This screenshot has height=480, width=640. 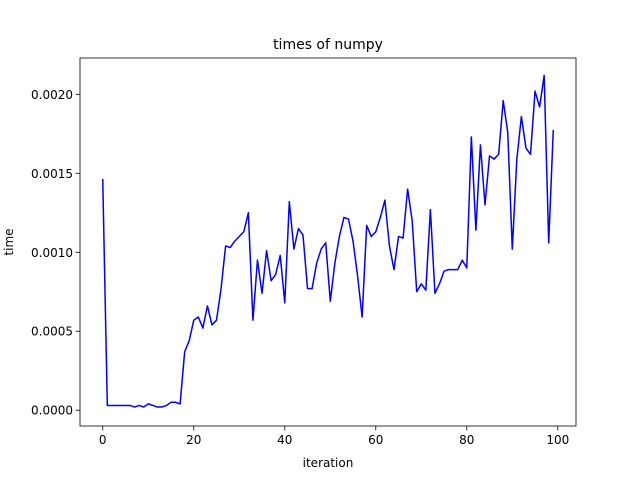 I want to click on y-axis-label: time, so click(x=9, y=241).